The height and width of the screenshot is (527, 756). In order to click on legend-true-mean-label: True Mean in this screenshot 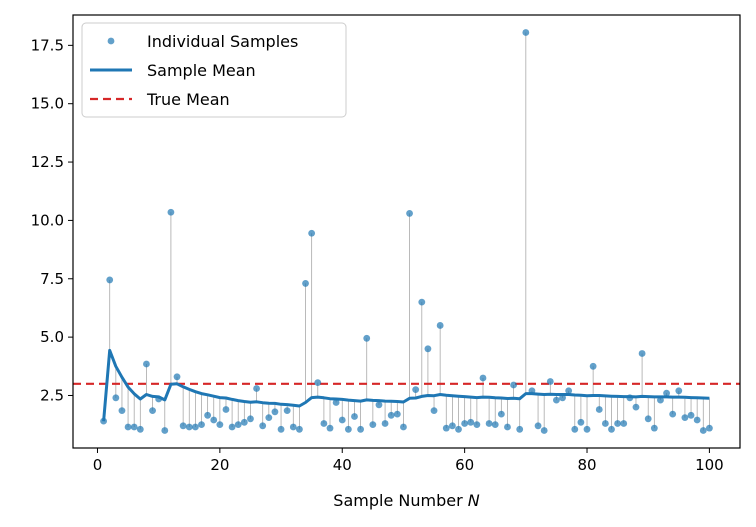, I will do `click(188, 99)`.